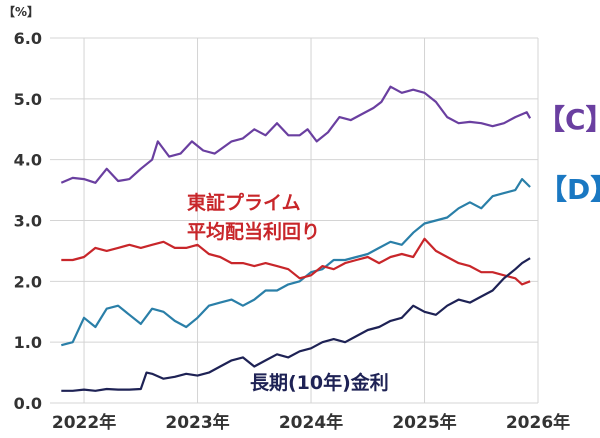  What do you see at coordinates (424, 422) in the screenshot?
I see `x-tick-label: 2025年` at bounding box center [424, 422].